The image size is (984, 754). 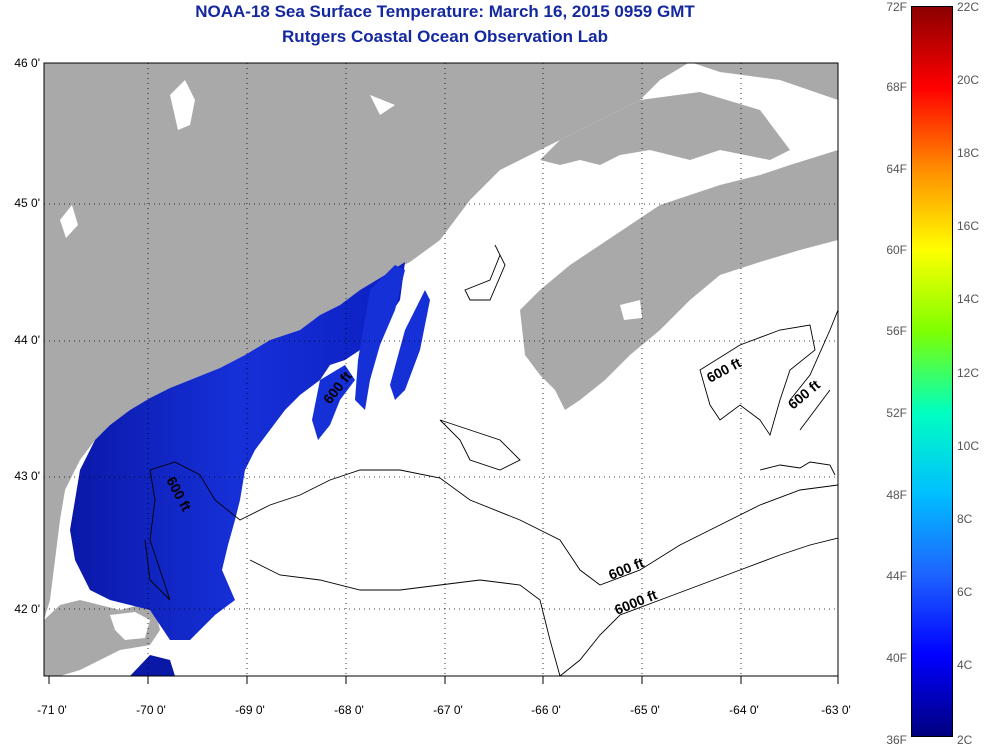 What do you see at coordinates (333, 402) in the screenshot?
I see `sst-data-patch` at bounding box center [333, 402].